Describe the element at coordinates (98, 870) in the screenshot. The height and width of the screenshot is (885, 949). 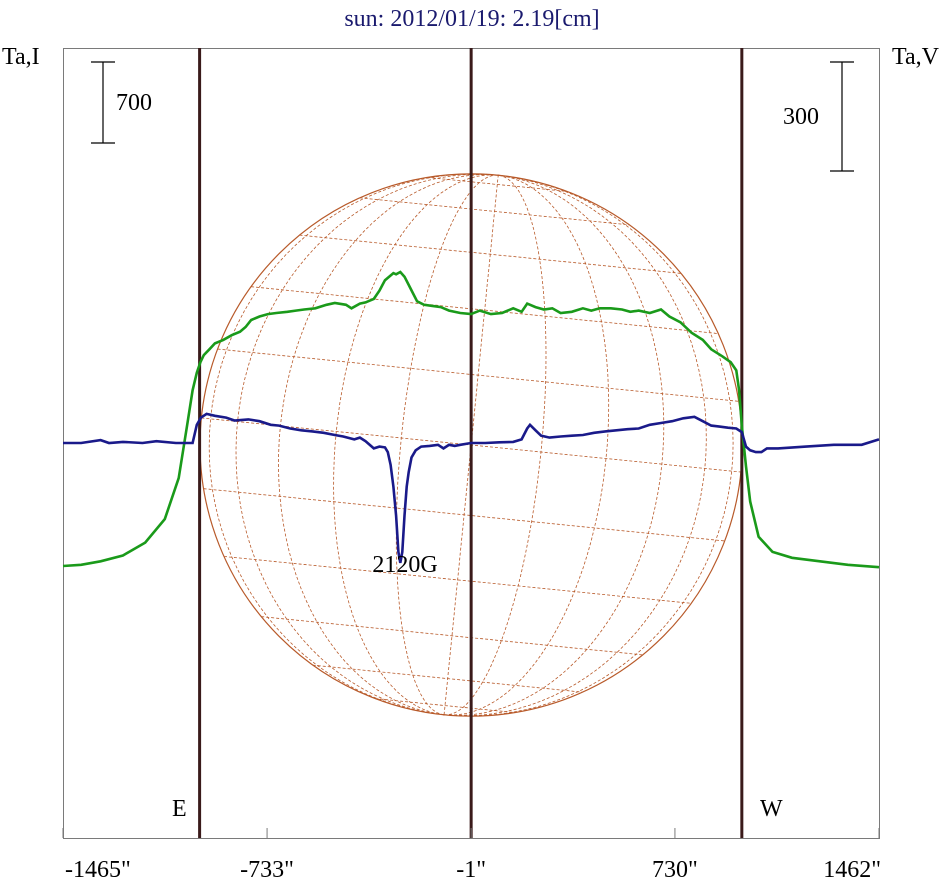
I see `x-tick-label: -1465"` at that location.